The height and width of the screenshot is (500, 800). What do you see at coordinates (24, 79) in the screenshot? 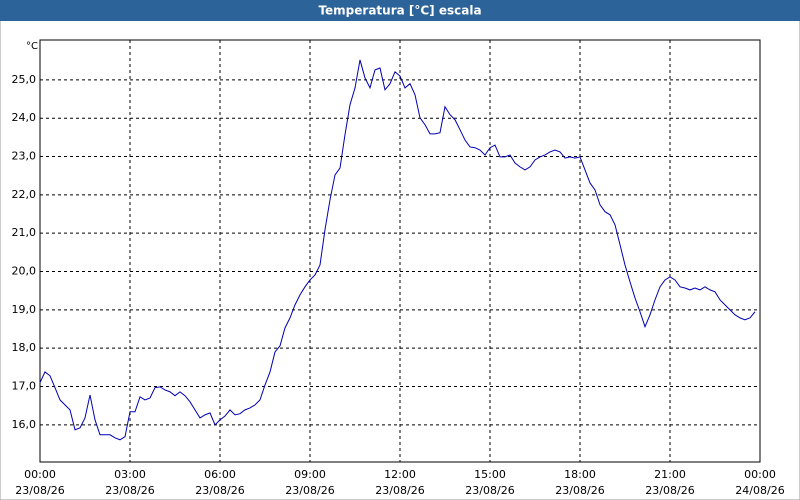
I see `y-tick-label: 25,0` at bounding box center [24, 79].